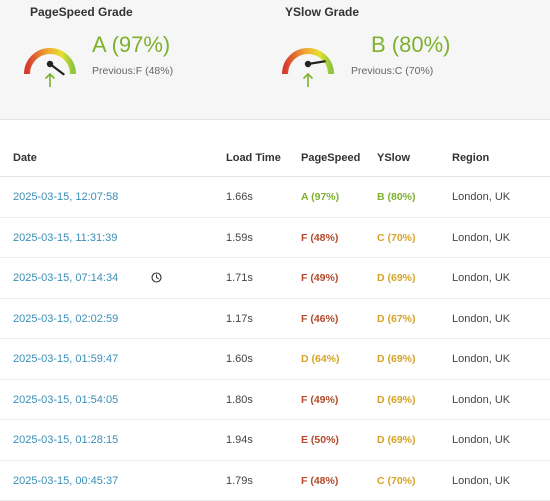  Describe the element at coordinates (156, 277) in the screenshot. I see `clock-icon` at that location.